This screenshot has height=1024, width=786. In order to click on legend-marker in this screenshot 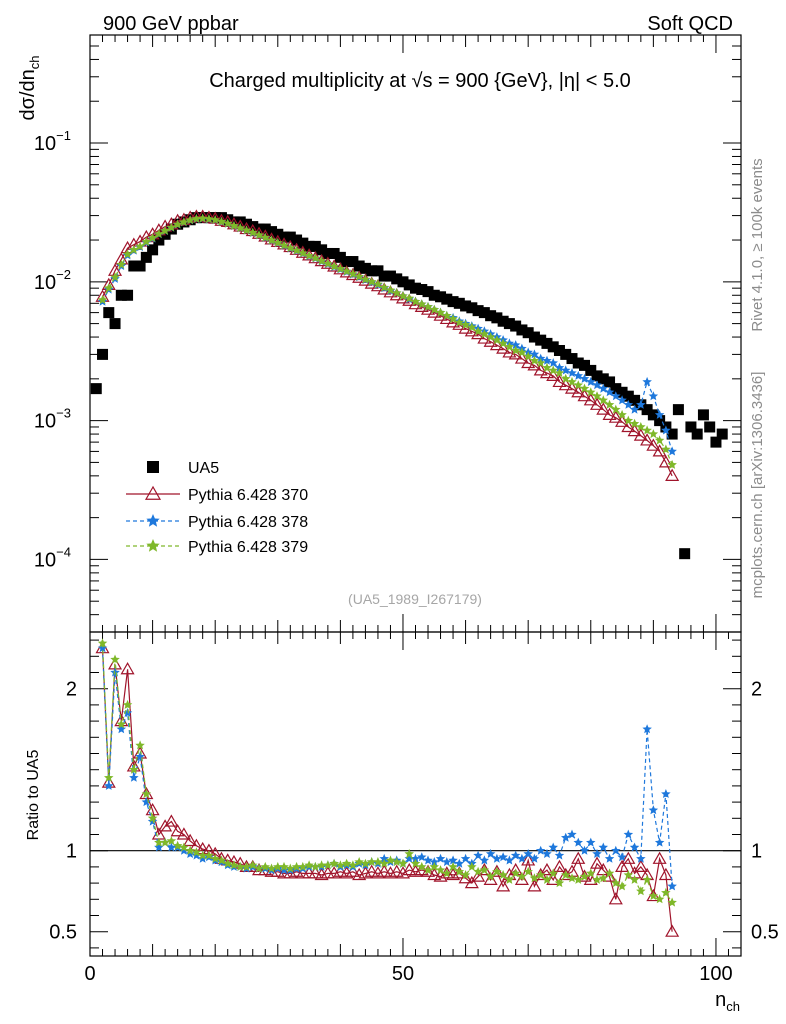, I will do `click(153, 520)`.